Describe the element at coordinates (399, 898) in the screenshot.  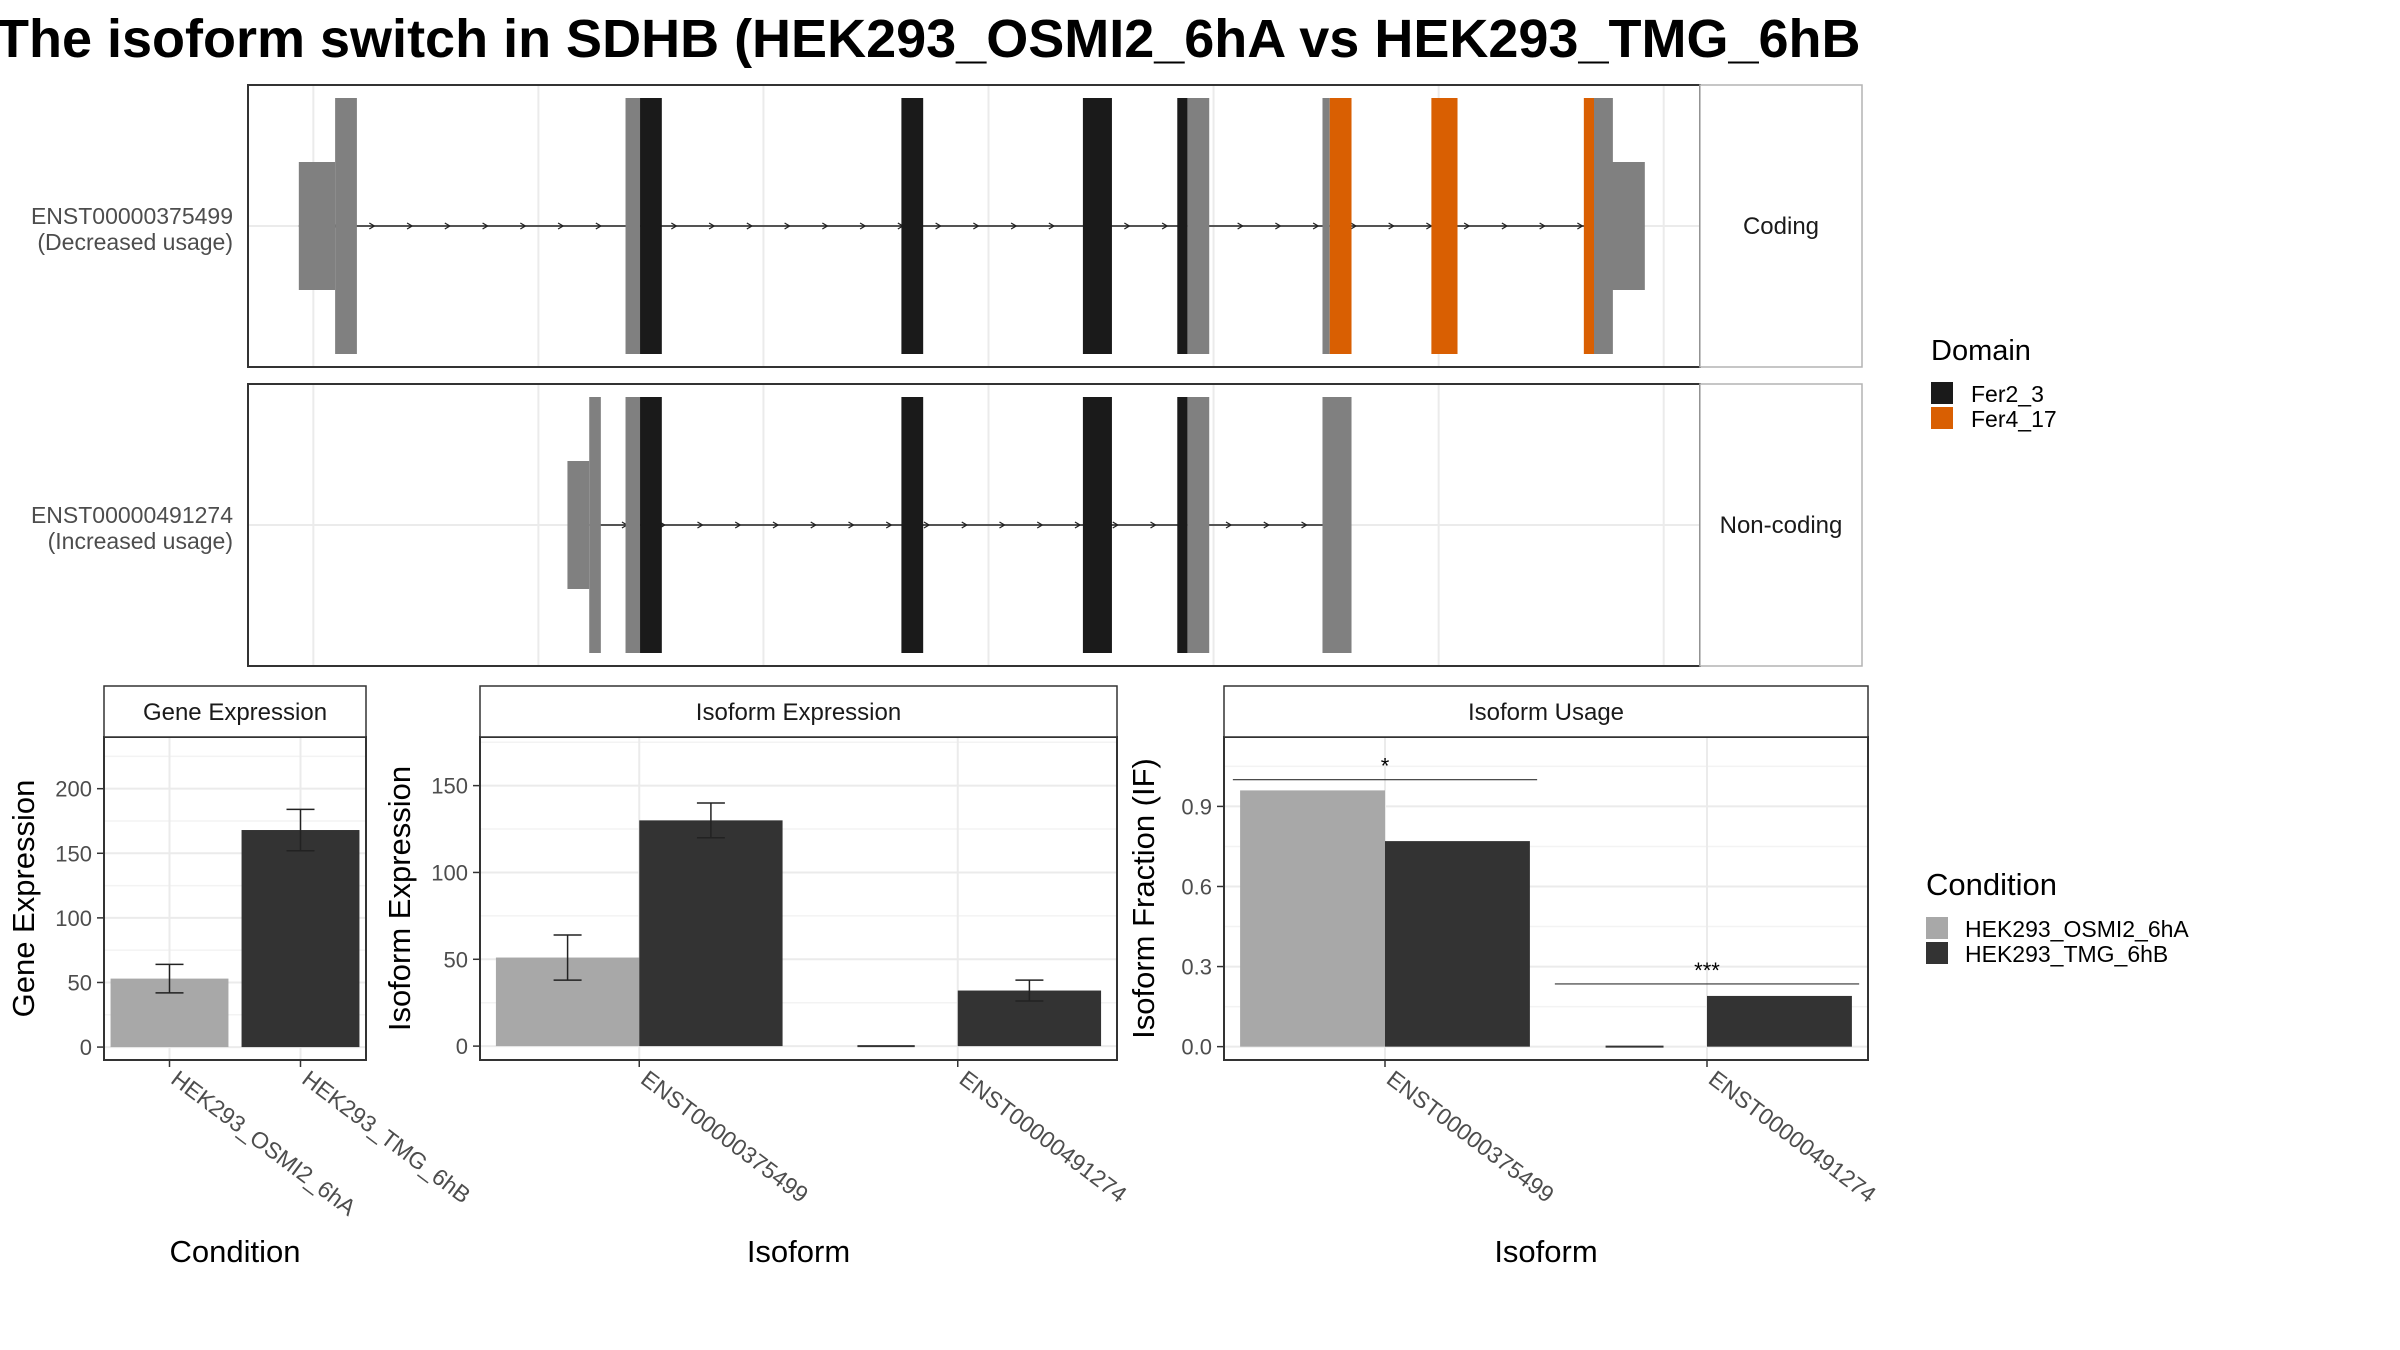
I see `y-axis-label: Isoform Expression` at that location.